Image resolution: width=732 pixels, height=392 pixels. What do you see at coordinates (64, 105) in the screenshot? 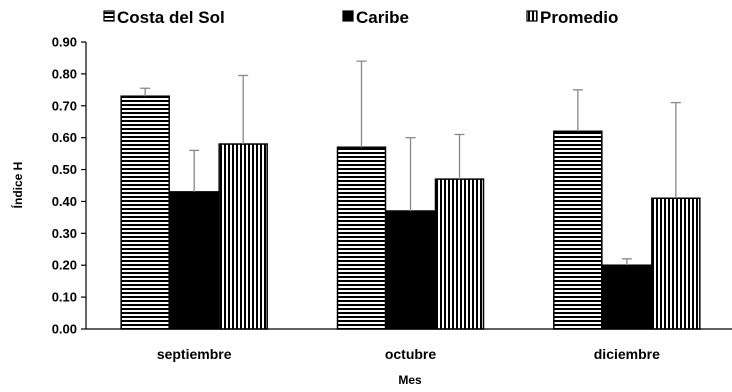
I see `y-tick-label: 0.70` at bounding box center [64, 105].